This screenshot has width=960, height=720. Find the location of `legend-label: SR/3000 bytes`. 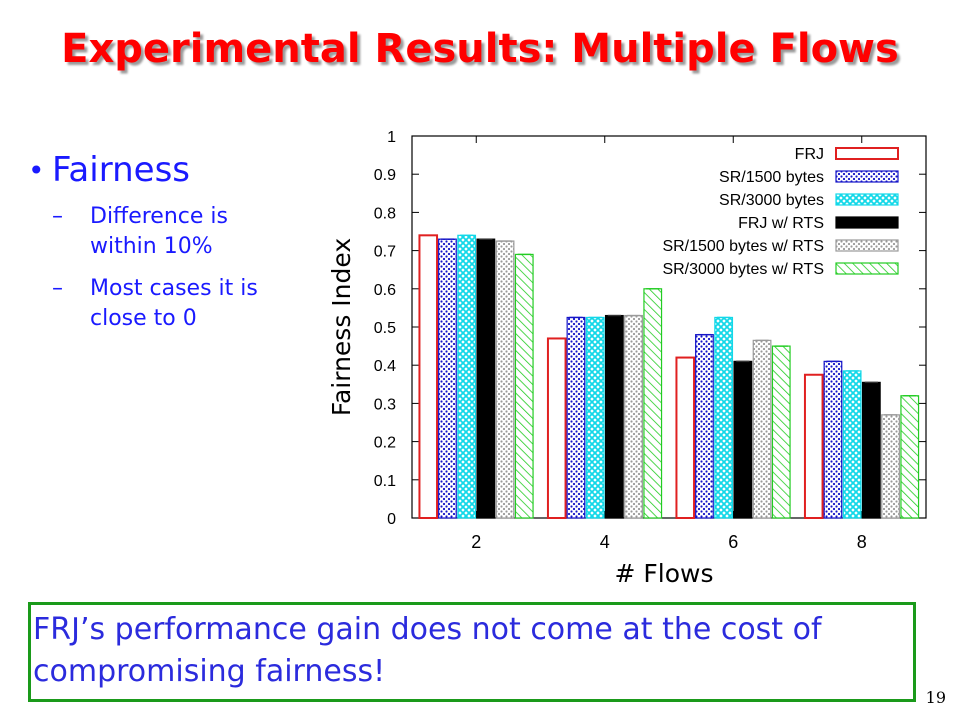

legend-label: SR/3000 bytes is located at coordinates (771, 200).